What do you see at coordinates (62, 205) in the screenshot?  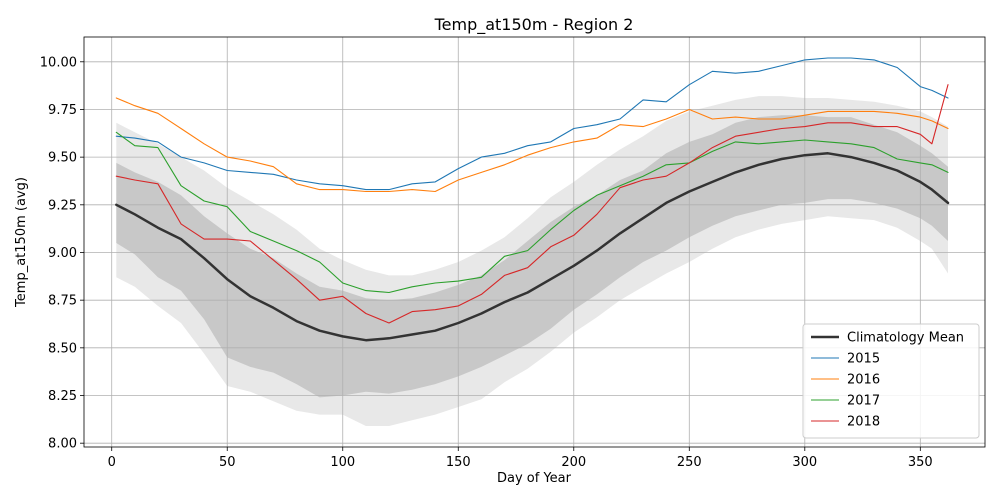 I see `y-tick-label: 9.25` at bounding box center [62, 205].